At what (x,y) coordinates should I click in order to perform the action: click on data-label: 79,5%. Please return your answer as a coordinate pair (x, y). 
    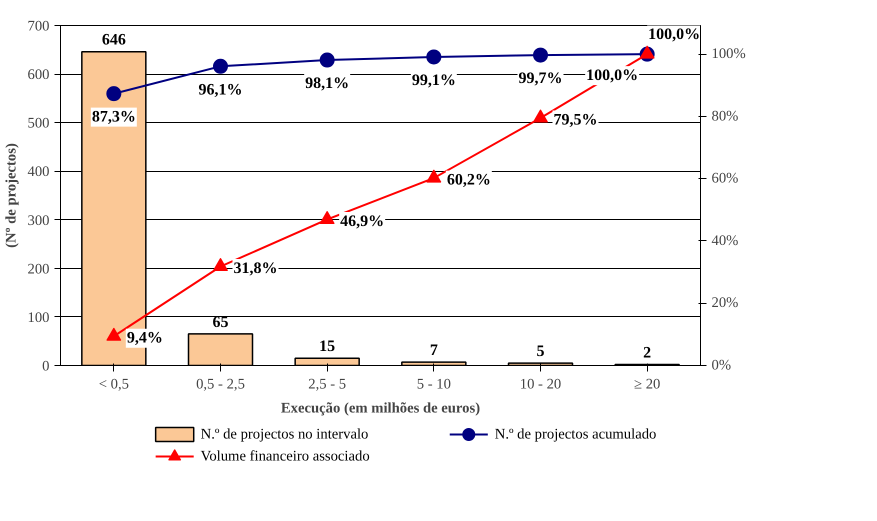
    Looking at the image, I should click on (576, 119).